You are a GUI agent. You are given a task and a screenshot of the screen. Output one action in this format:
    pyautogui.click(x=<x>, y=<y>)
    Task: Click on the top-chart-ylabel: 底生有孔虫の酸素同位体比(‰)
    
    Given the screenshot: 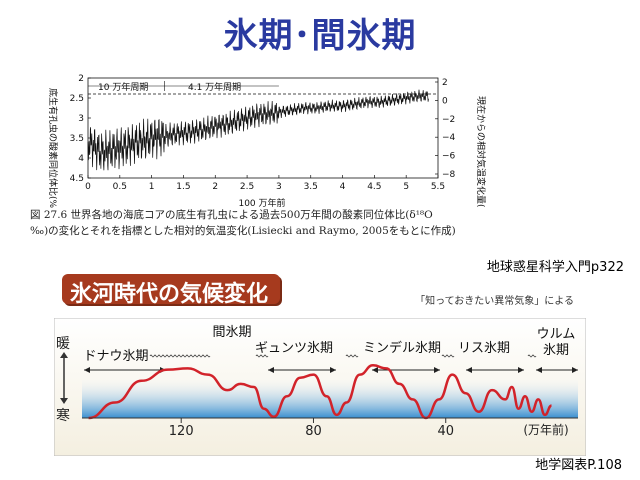 What is the action you would take?
    pyautogui.click(x=53, y=148)
    